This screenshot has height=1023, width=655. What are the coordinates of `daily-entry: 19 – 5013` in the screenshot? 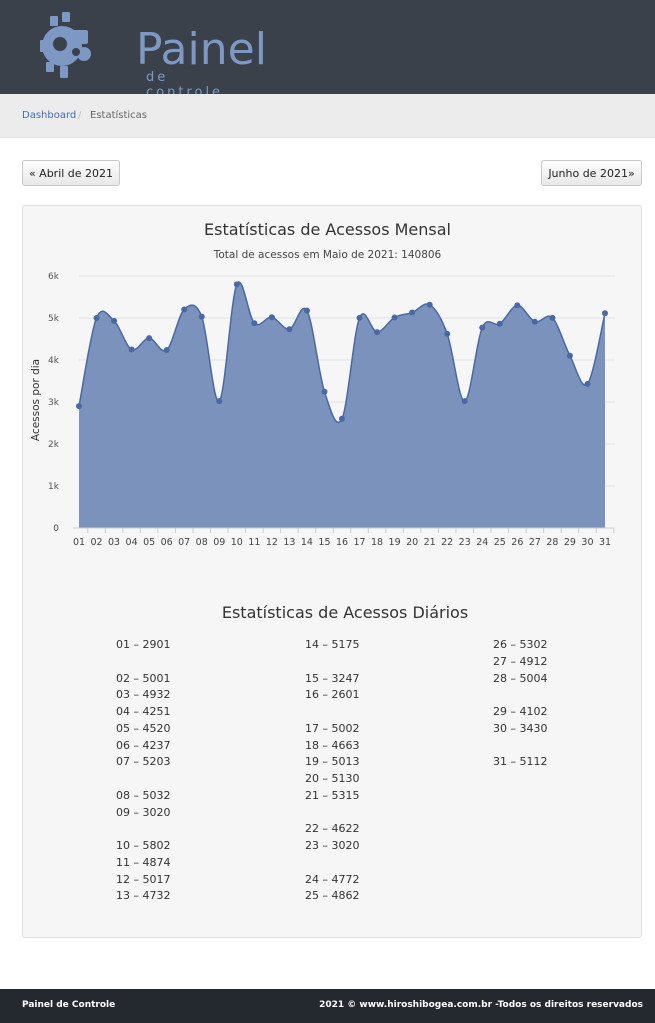 It's located at (332, 762).